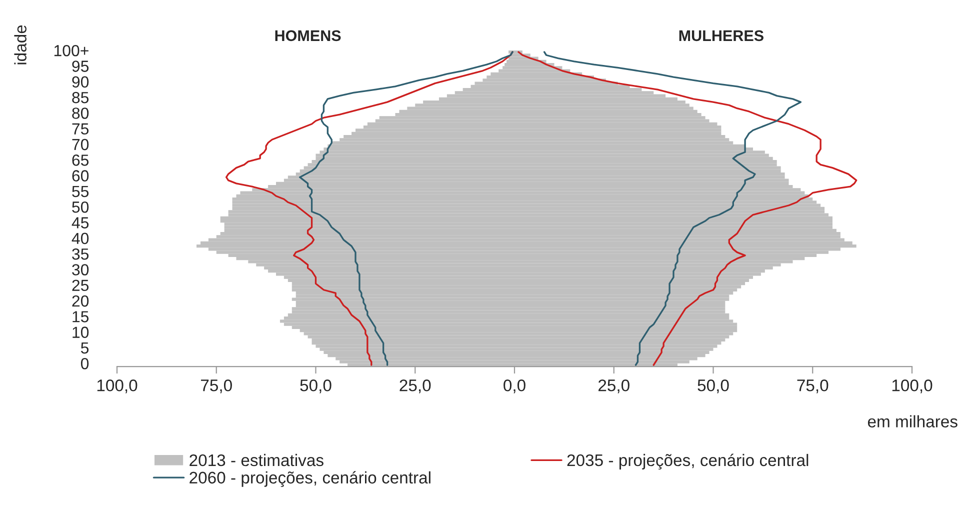 The image size is (963, 507). I want to click on y-tick-label: 20, so click(80, 301).